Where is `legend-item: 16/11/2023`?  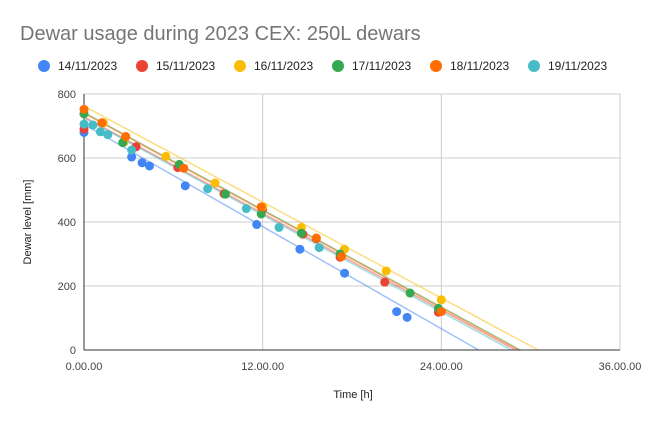 legend-item: 16/11/2023 is located at coordinates (273, 66).